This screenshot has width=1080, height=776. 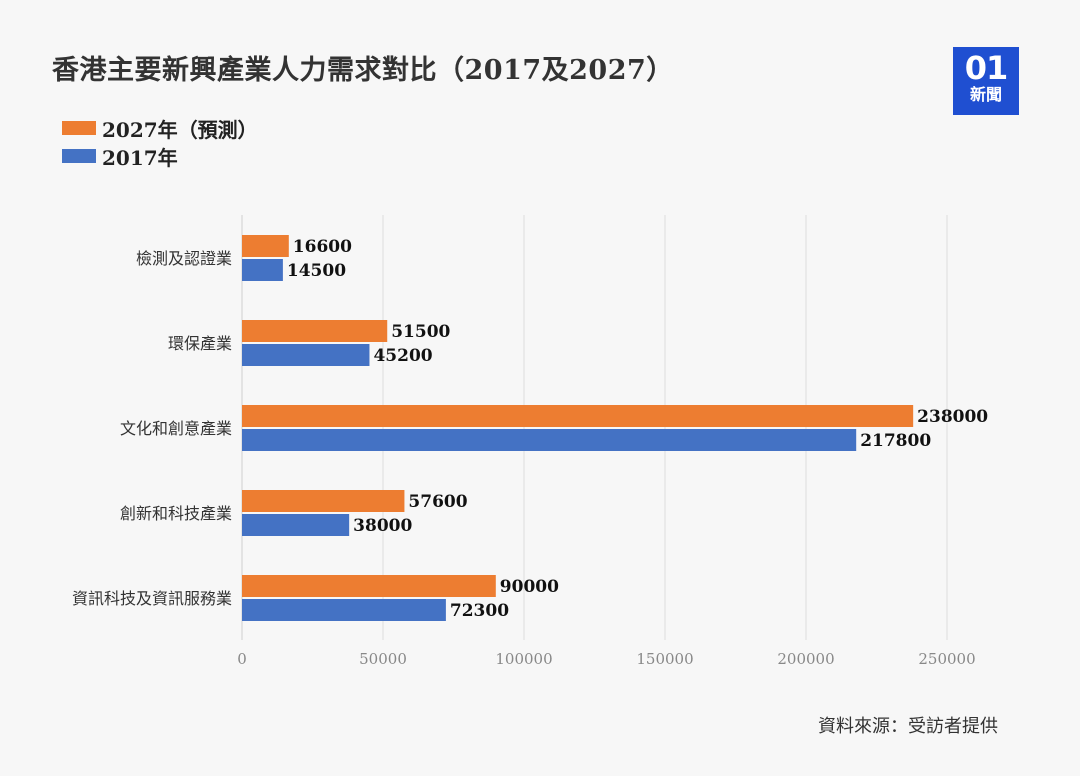 What do you see at coordinates (176, 428) in the screenshot?
I see `category-label: 文化和創意產業` at bounding box center [176, 428].